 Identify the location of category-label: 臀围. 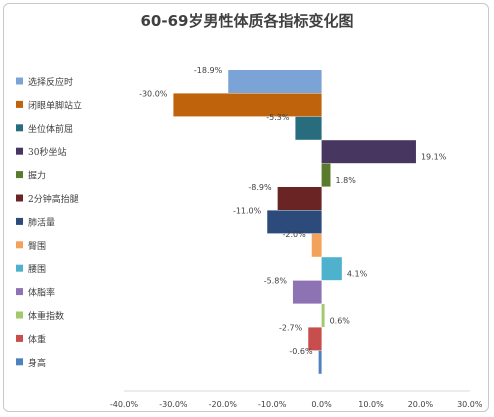
(37, 246).